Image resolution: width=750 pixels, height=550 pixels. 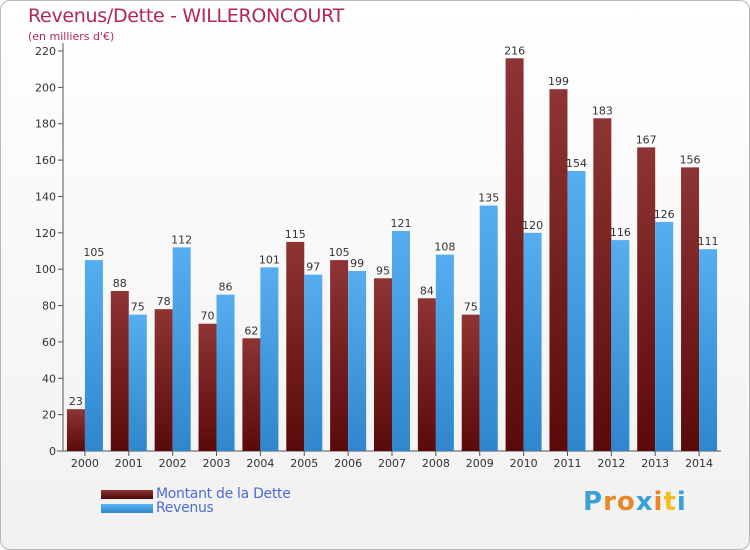 What do you see at coordinates (185, 508) in the screenshot?
I see `legend-label-revenus: Revenus` at bounding box center [185, 508].